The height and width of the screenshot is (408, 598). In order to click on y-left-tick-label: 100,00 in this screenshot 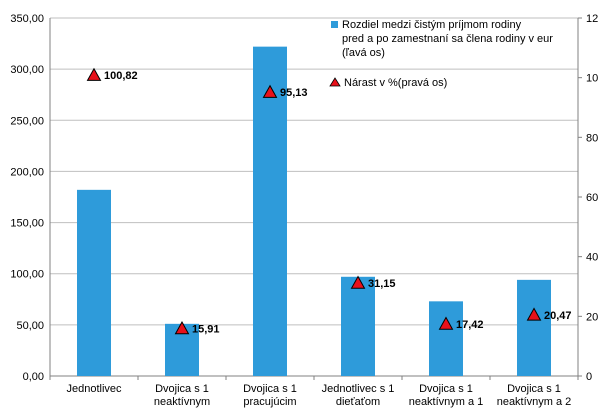, I will do `click(27, 275)`.